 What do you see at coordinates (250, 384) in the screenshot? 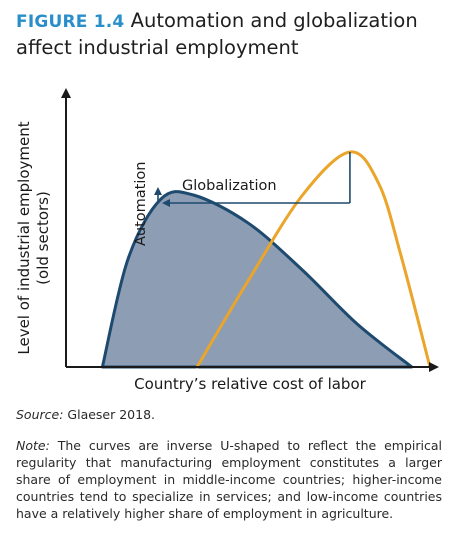
I see `x-axis-label: Country’s relative cost of labor` at bounding box center [250, 384].